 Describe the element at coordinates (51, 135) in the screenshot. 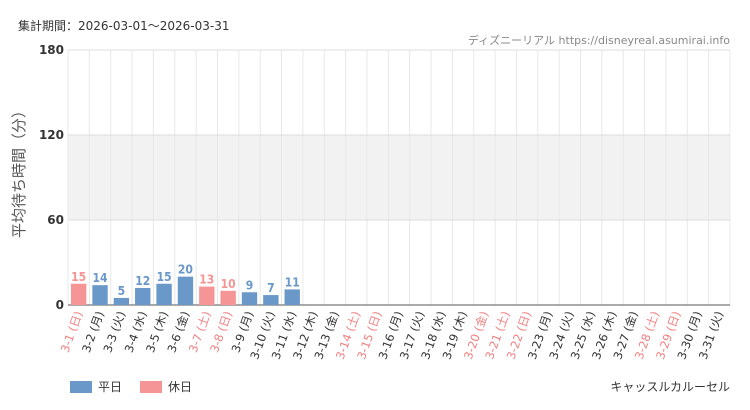

I see `y-tick-label: 120` at that location.